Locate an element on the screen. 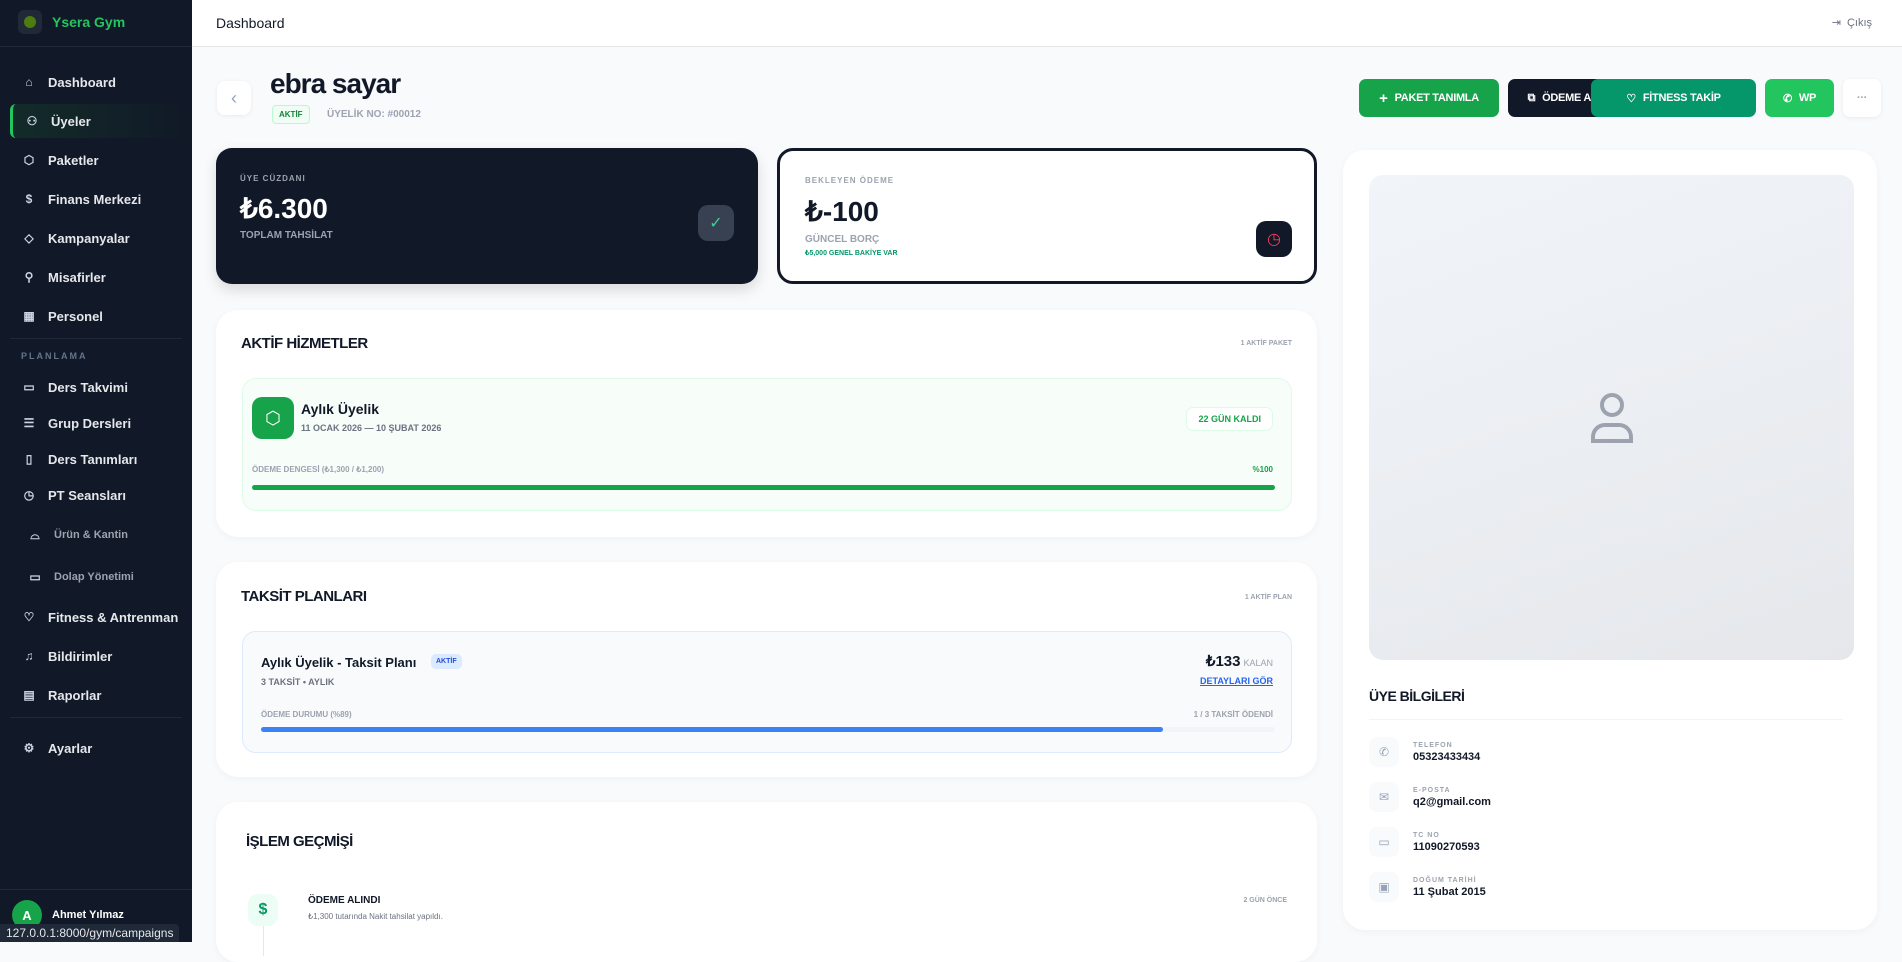 Image resolution: width=1902 pixels, height=962 pixels. sidebar-item-dolap: ▭ Dolap Yönetimi is located at coordinates (101, 577).